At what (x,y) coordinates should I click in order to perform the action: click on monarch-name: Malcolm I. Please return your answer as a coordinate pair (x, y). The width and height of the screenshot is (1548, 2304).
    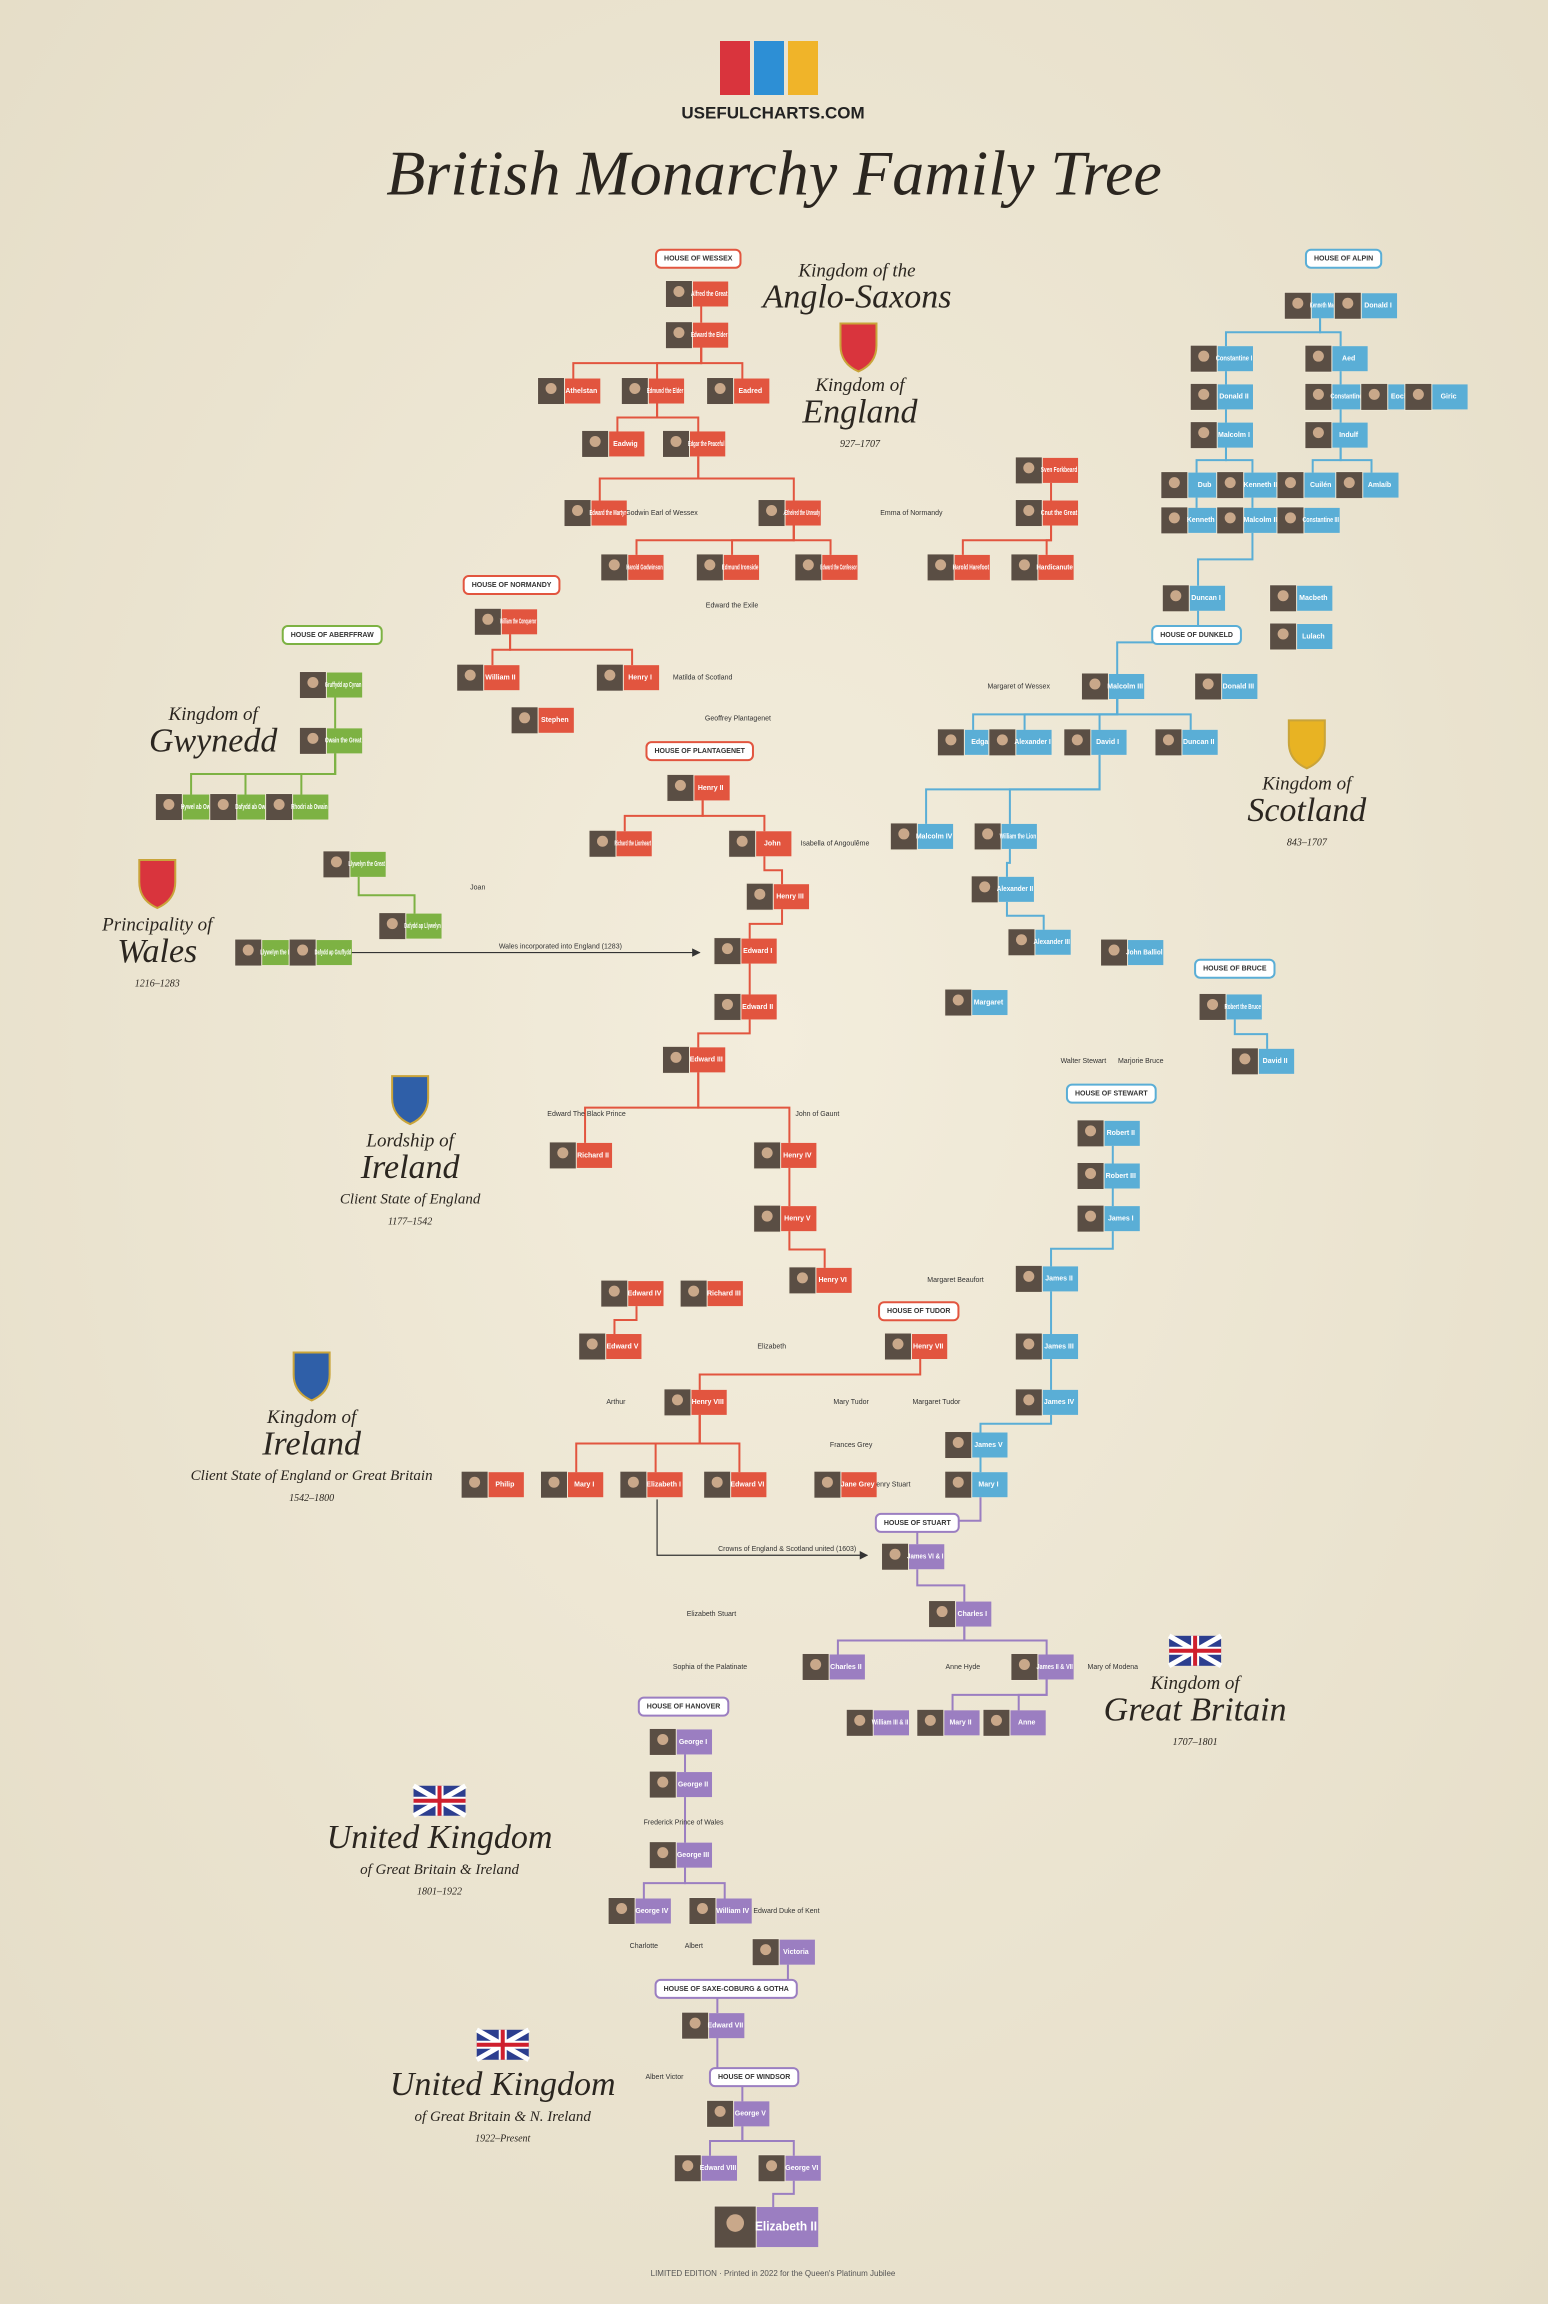
    Looking at the image, I should click on (1234, 435).